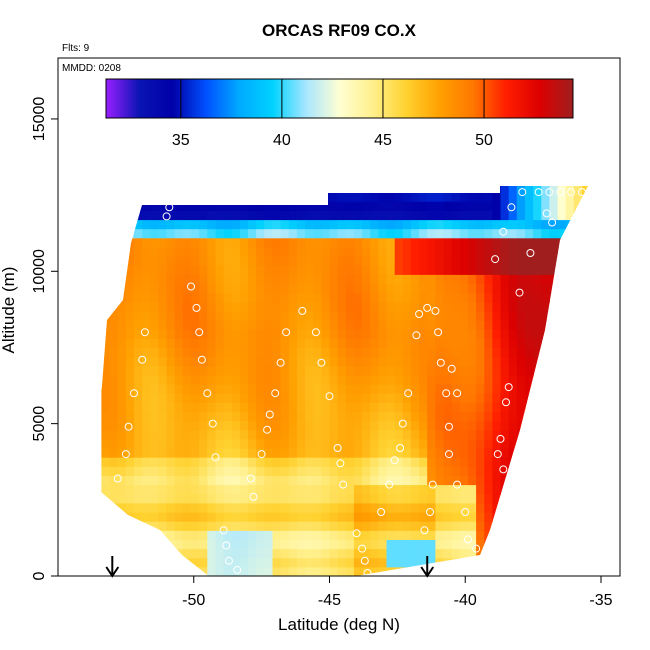 The image size is (650, 650). I want to click on colorbar-ticks: 35 40 45 50, so click(332, 114).